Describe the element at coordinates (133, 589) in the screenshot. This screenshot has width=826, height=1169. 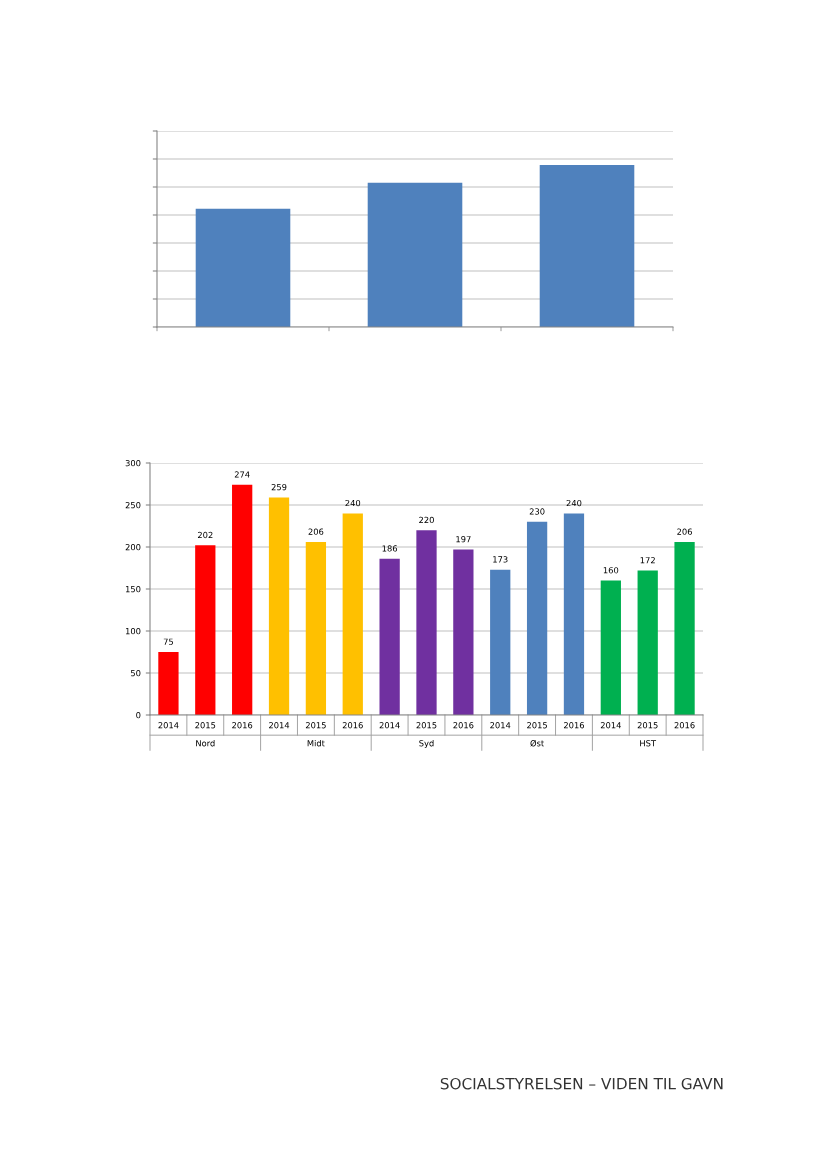
I see `y-tick-label: 150` at that location.